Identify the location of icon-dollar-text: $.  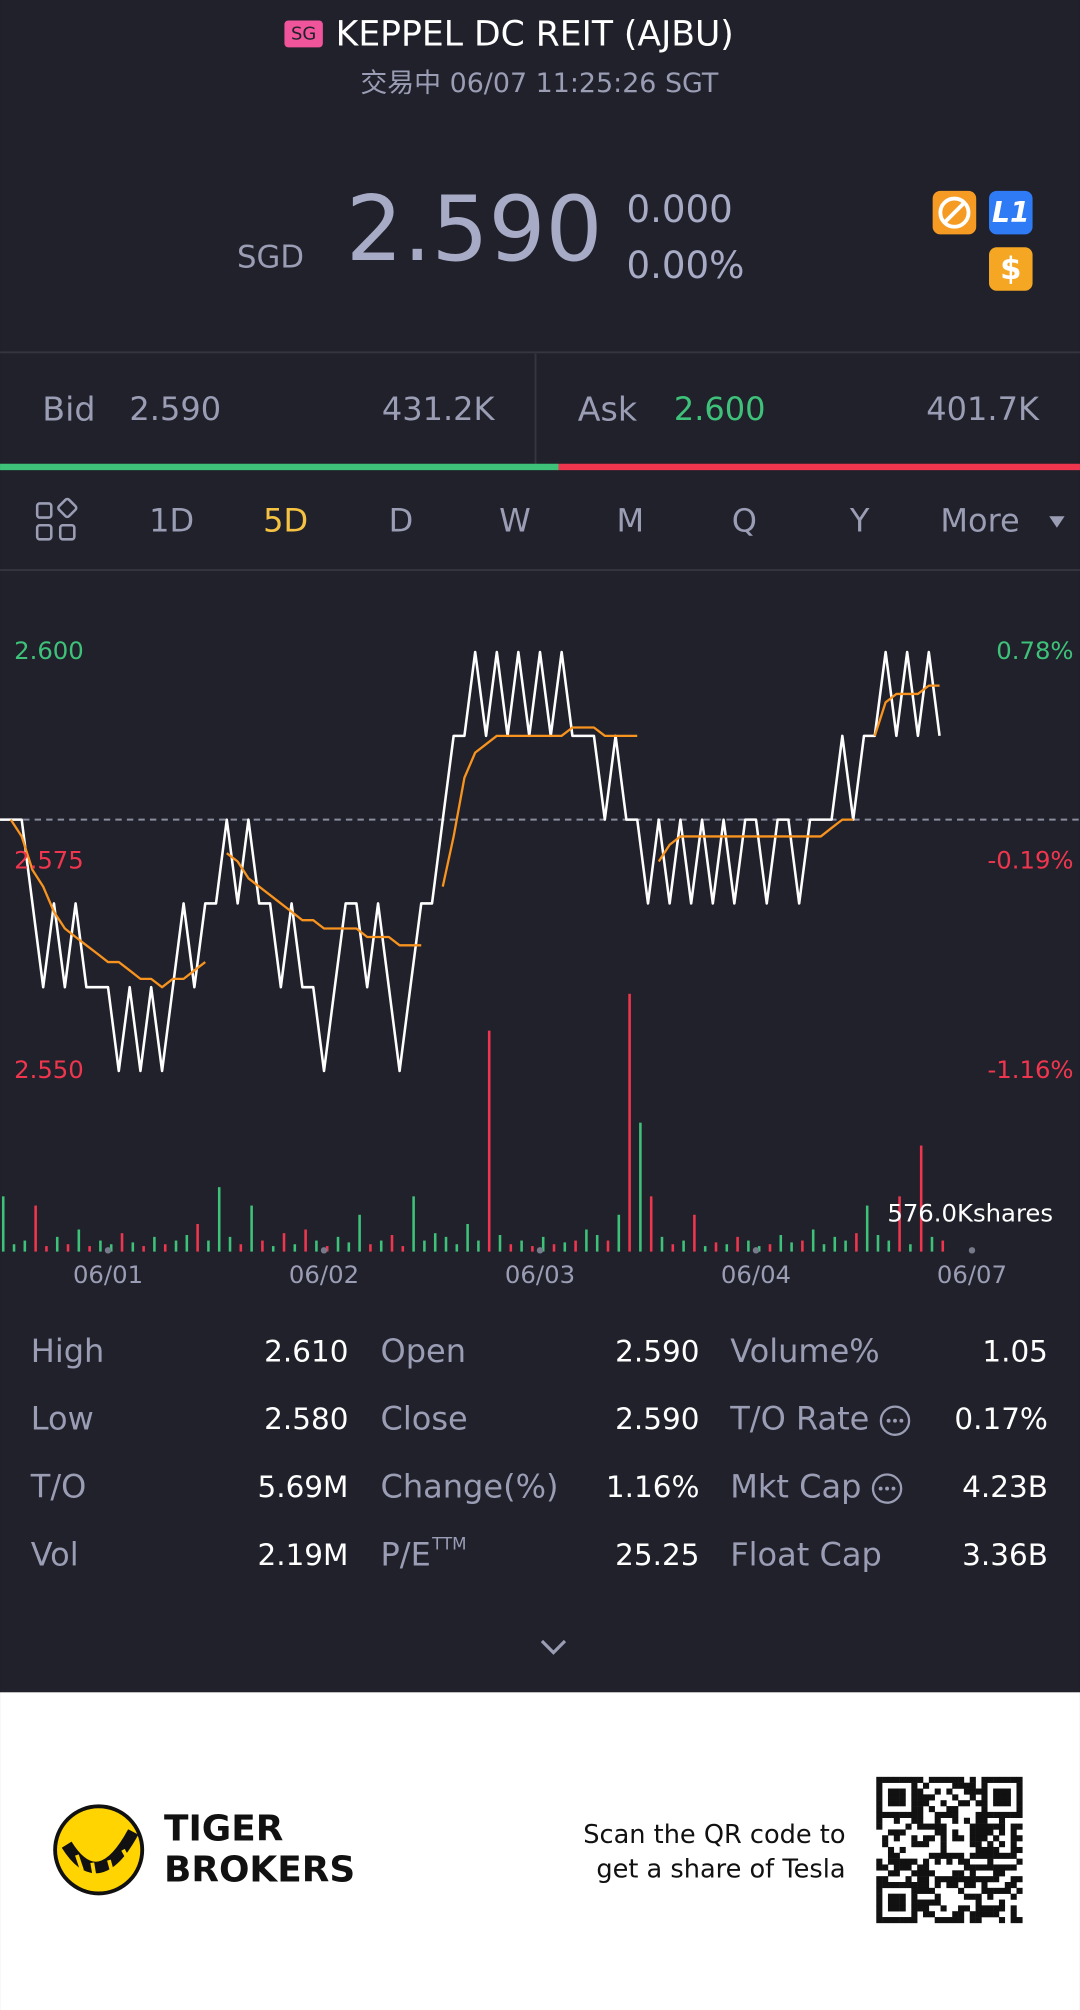
(1010, 269).